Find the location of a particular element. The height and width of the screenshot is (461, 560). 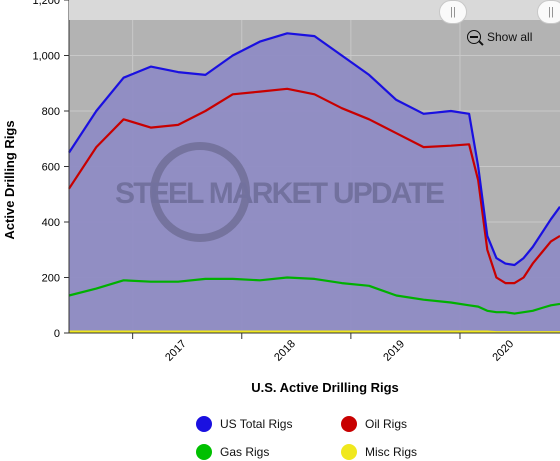

legend-item-total: US Total Rigs is located at coordinates (244, 424).